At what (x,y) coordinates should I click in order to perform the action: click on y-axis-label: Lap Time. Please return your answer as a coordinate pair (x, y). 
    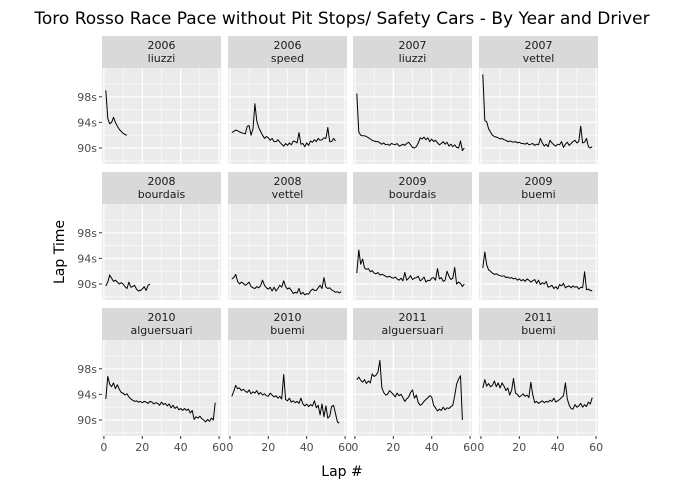
    Looking at the image, I should click on (60, 252).